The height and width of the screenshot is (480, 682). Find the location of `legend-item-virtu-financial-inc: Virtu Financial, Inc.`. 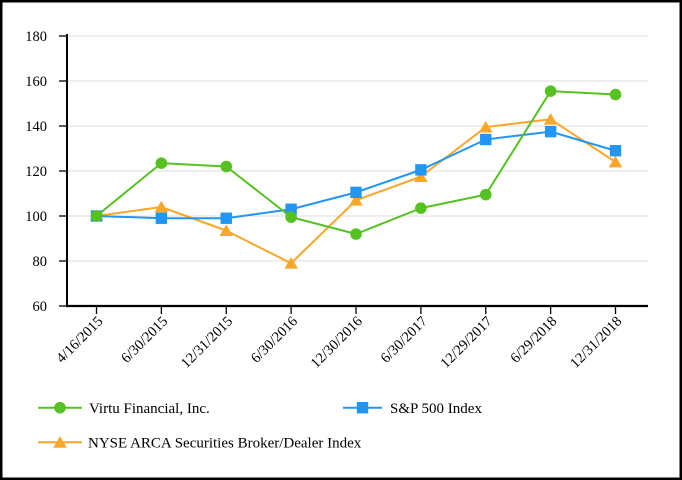

legend-item-virtu-financial-inc: Virtu Financial, Inc. is located at coordinates (124, 409).